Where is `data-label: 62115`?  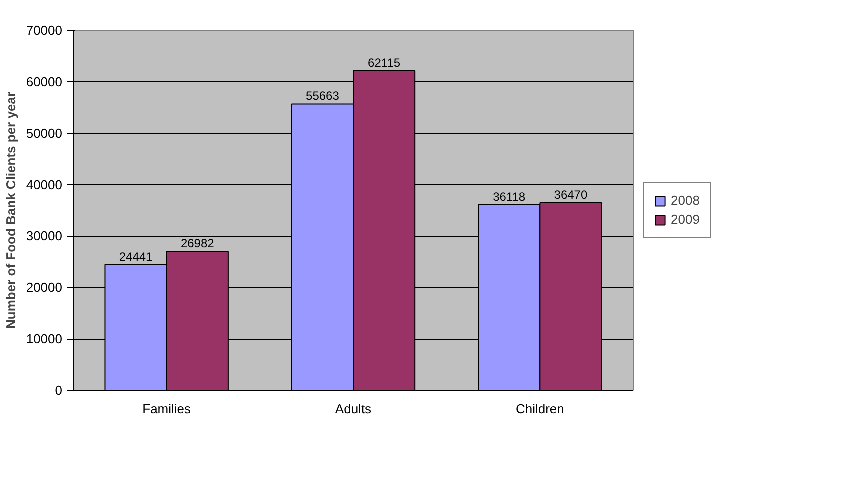 data-label: 62115 is located at coordinates (384, 63).